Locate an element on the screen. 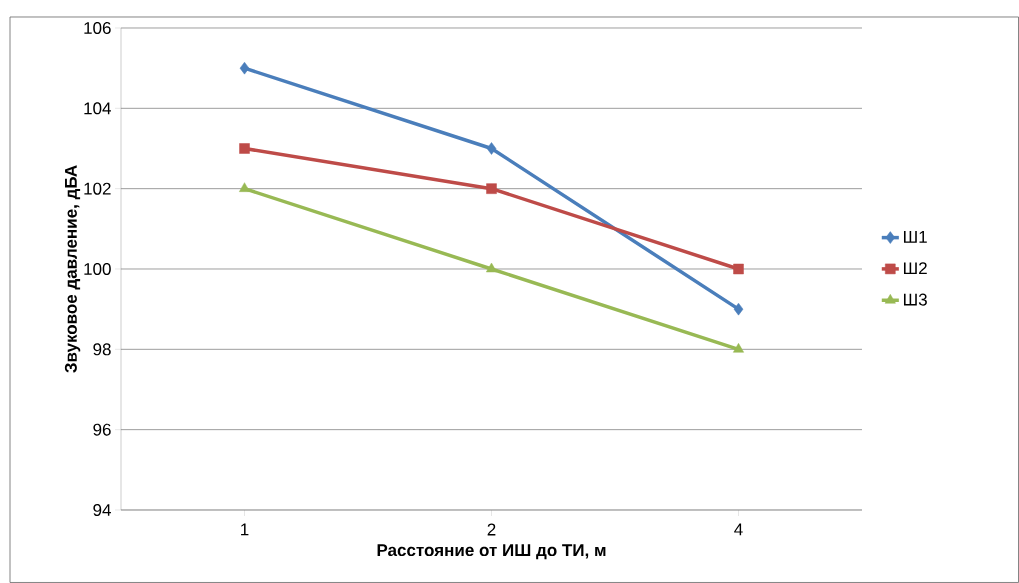  x-tick-label: 4 is located at coordinates (738, 529).